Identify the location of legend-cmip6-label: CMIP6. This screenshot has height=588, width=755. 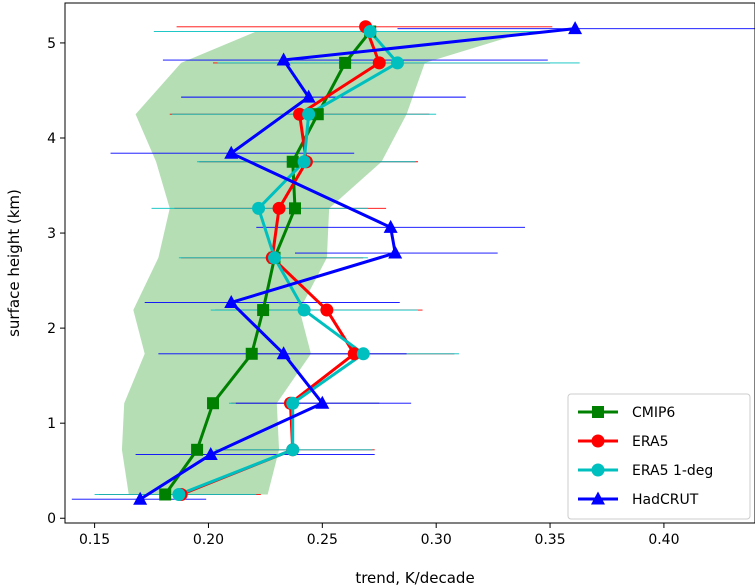
(653, 413).